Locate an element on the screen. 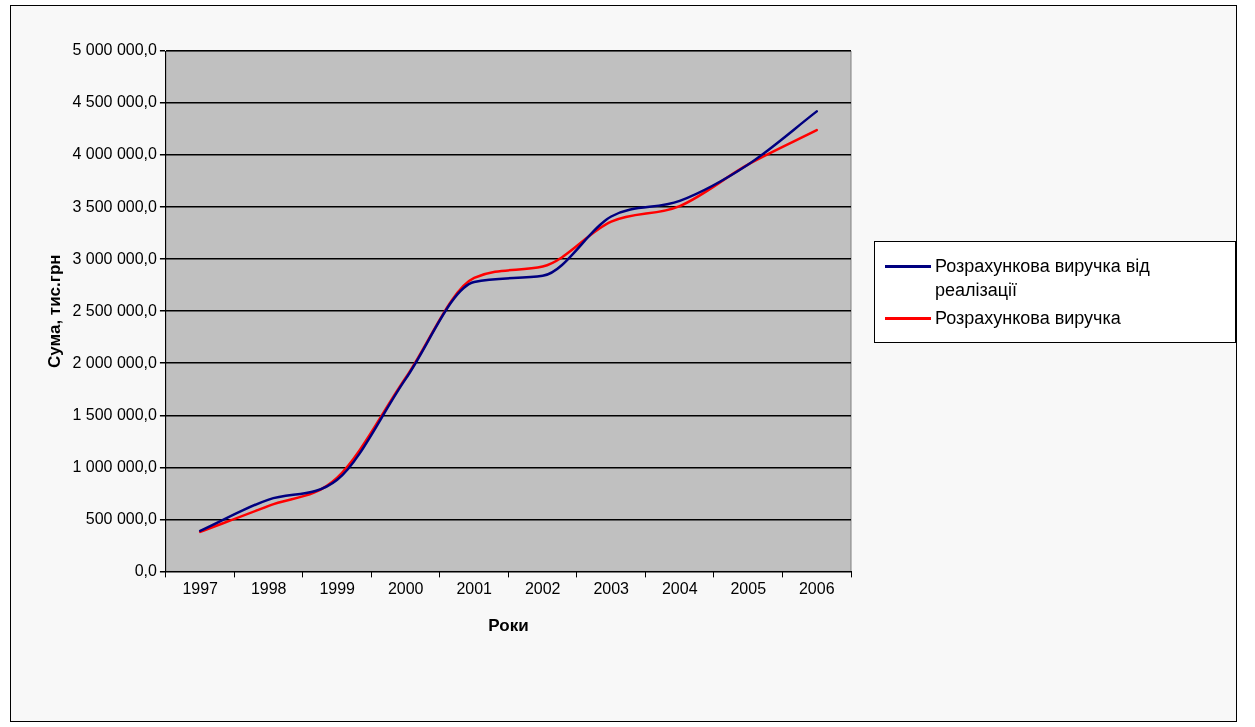 Image resolution: width=1255 pixels, height=727 pixels. x-tick-label: 2000 is located at coordinates (405, 589).